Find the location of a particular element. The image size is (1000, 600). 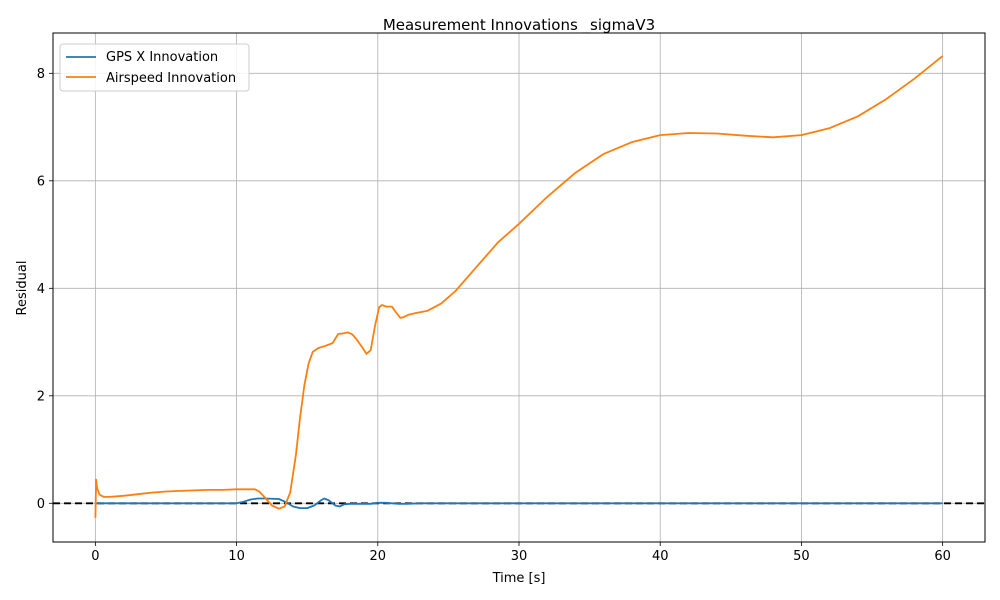

x-tick-label: 20 is located at coordinates (378, 556).